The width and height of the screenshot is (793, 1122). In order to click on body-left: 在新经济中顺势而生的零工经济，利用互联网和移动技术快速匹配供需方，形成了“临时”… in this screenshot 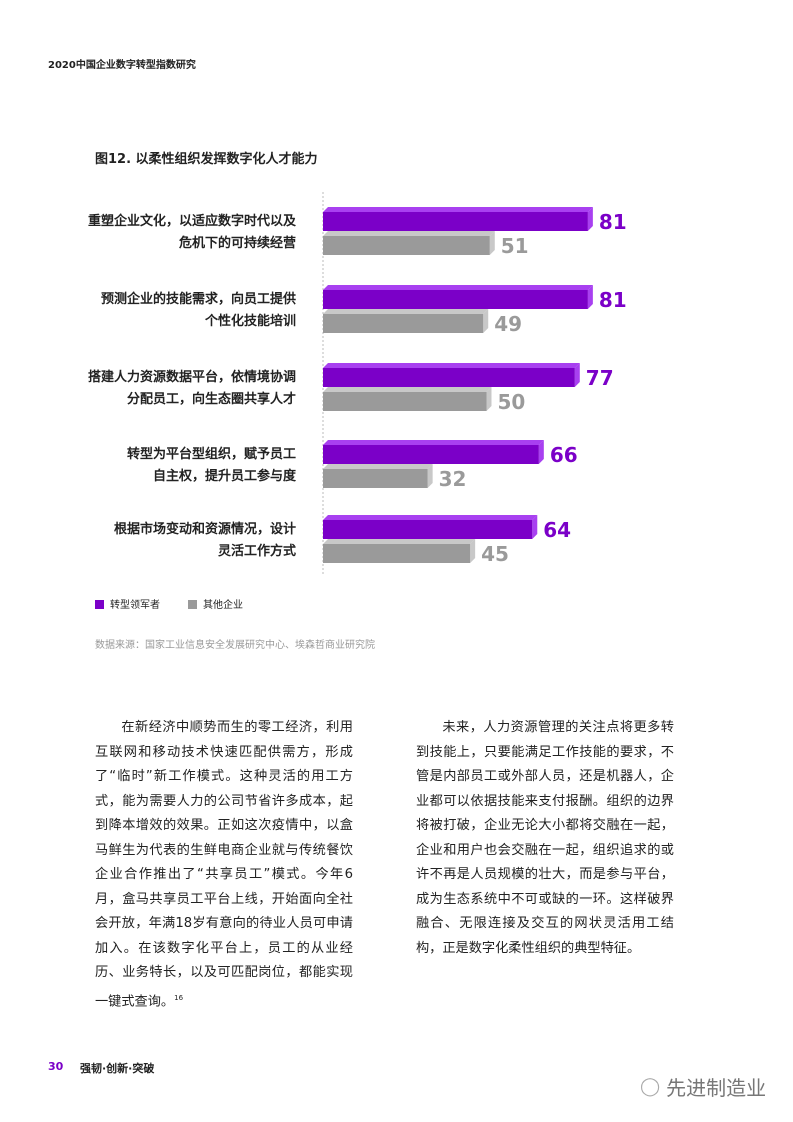, I will do `click(224, 864)`.